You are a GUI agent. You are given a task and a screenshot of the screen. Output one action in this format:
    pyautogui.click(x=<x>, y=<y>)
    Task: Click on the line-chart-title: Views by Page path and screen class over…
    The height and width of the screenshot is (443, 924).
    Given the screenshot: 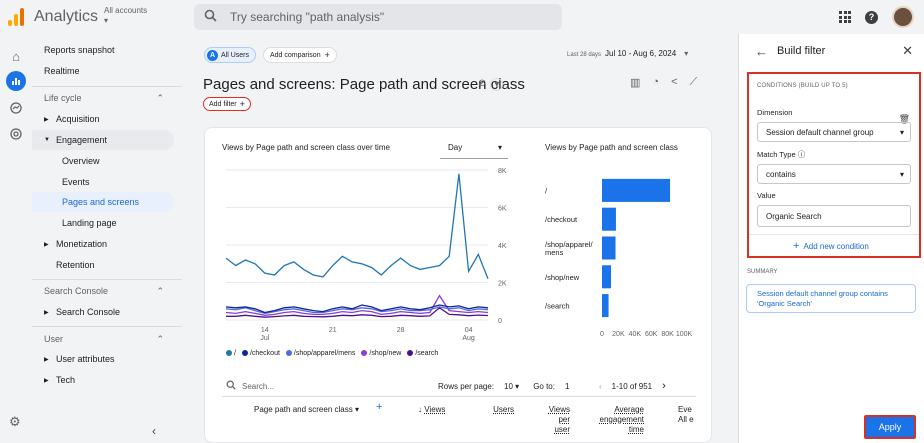 What is the action you would take?
    pyautogui.click(x=306, y=147)
    